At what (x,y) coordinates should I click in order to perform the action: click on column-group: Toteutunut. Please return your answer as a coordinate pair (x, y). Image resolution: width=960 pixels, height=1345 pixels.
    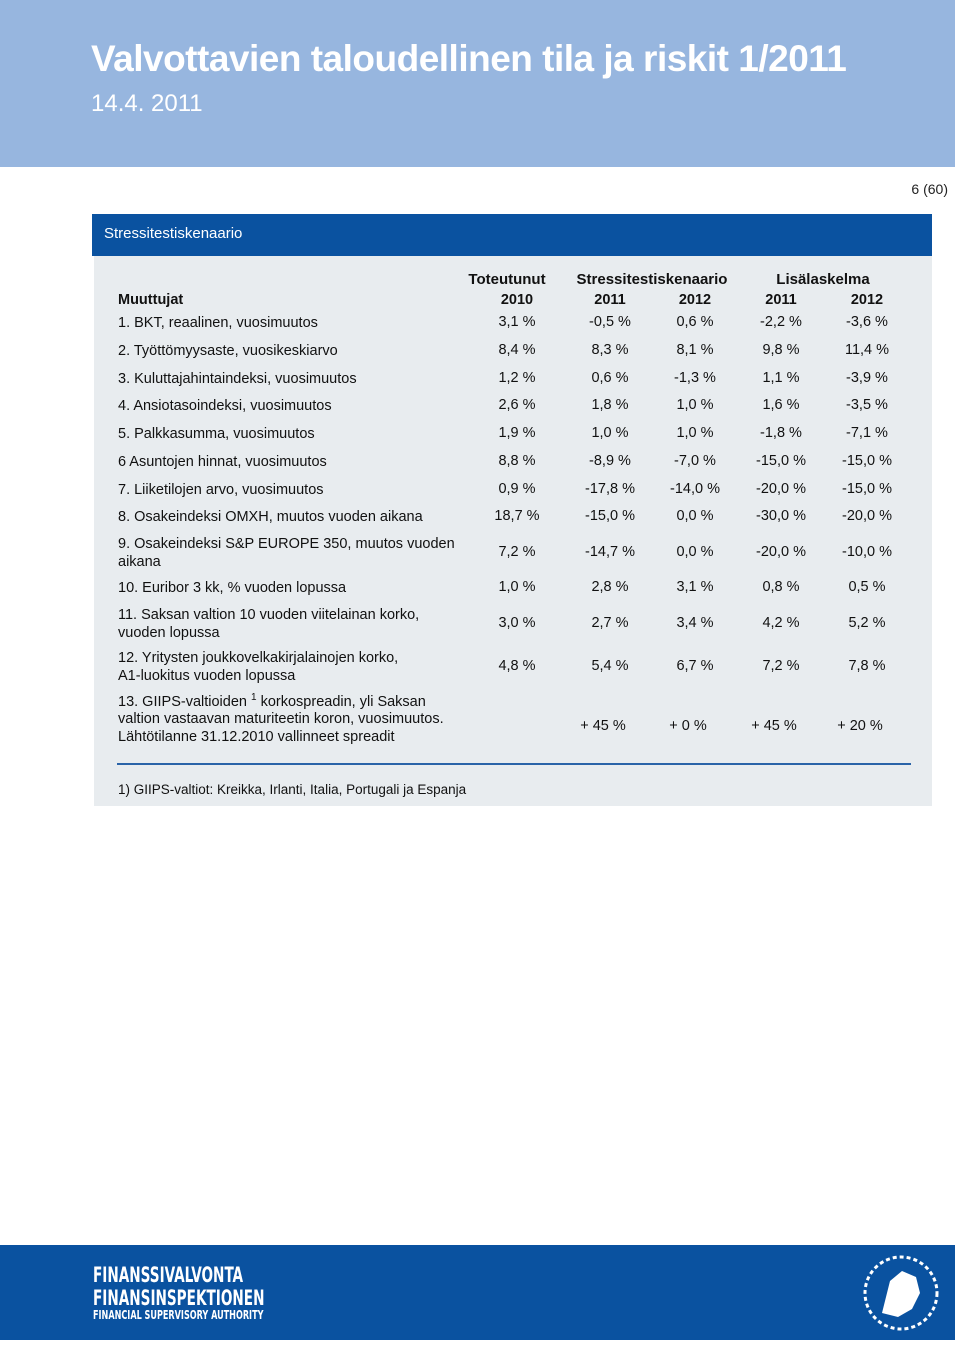
    Looking at the image, I should click on (507, 279).